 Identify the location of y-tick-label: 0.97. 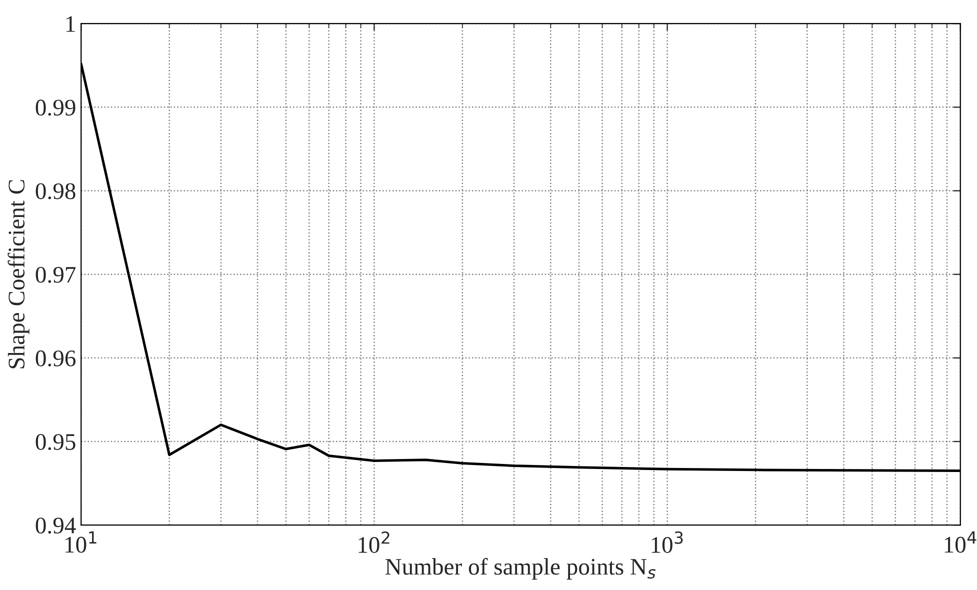
(56, 274).